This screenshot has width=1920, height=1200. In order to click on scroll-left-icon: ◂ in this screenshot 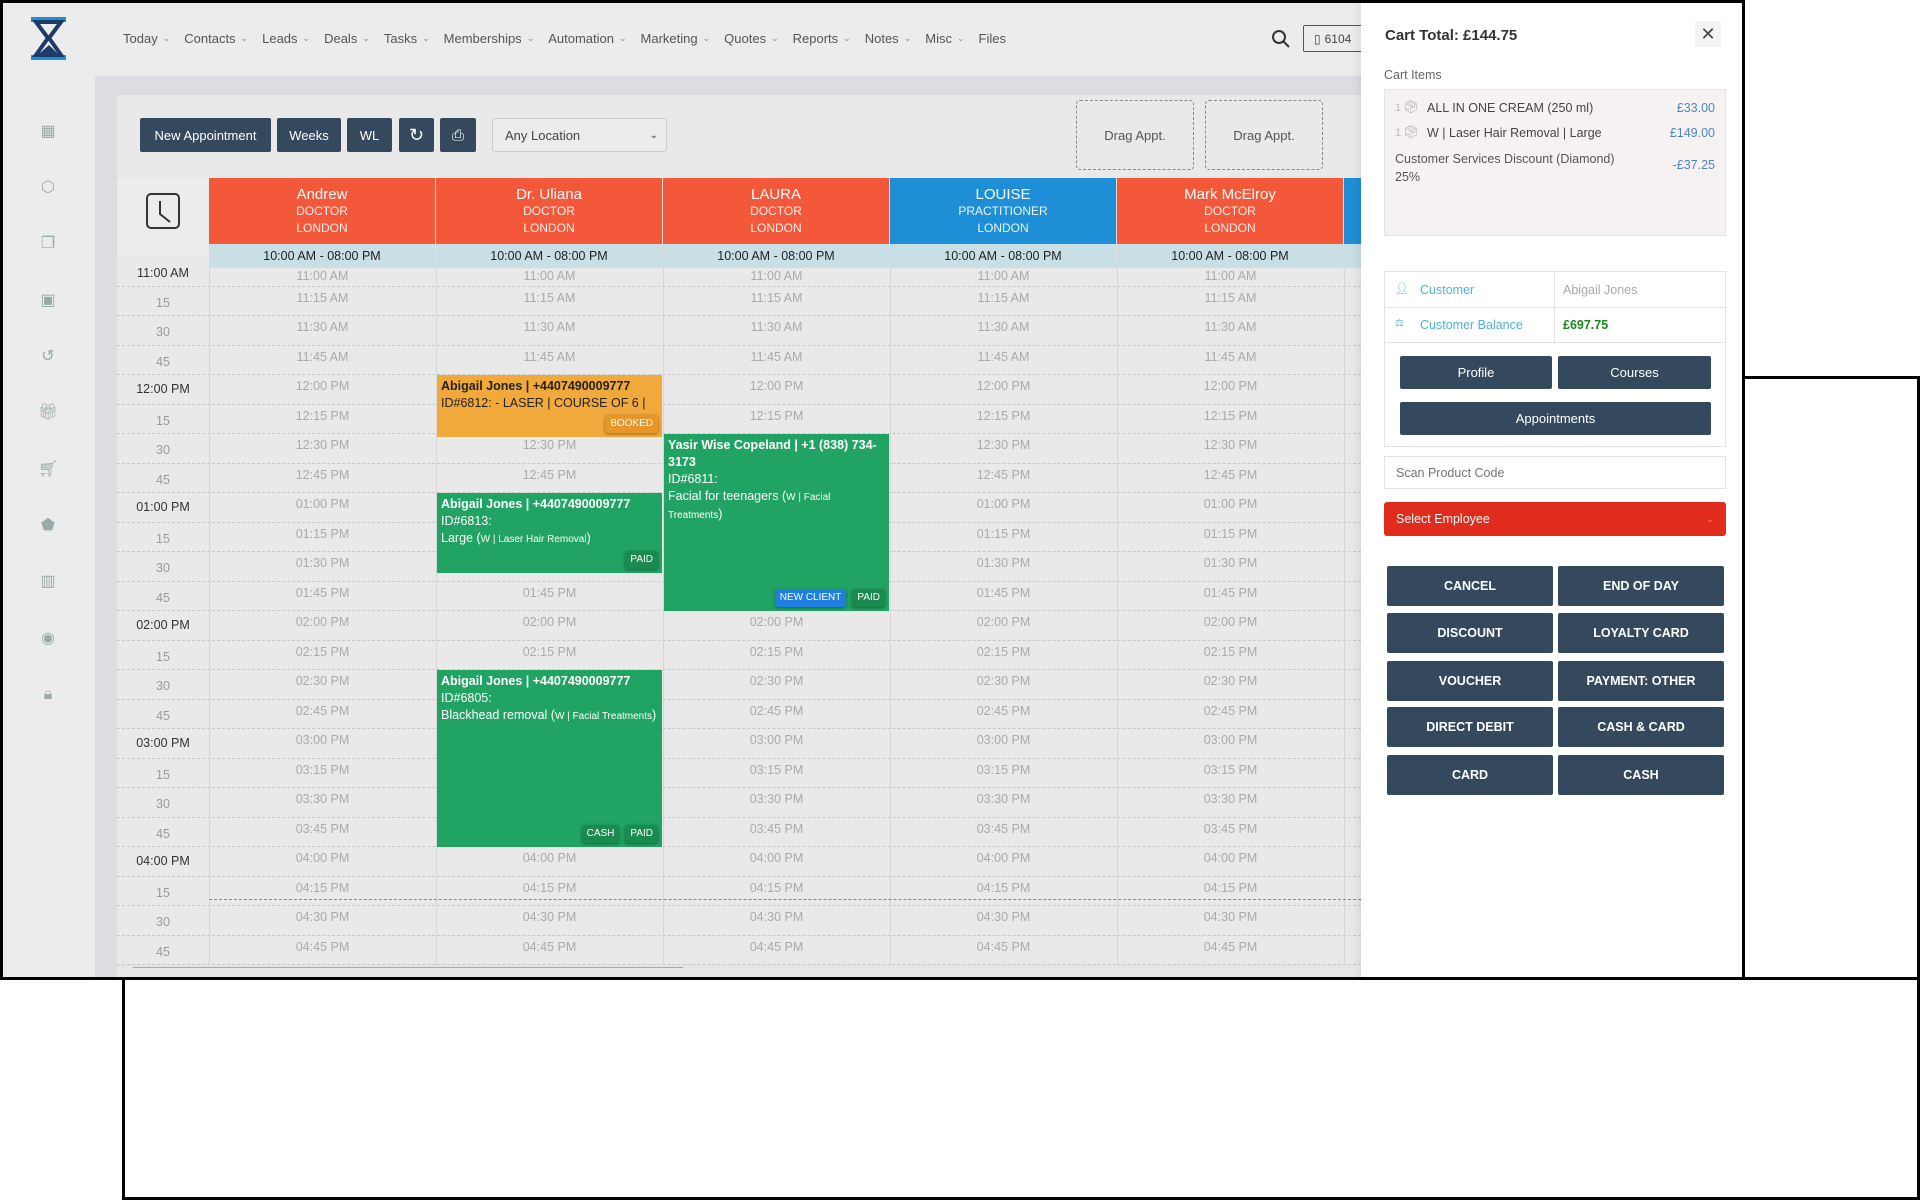, I will do `click(122, 966)`.